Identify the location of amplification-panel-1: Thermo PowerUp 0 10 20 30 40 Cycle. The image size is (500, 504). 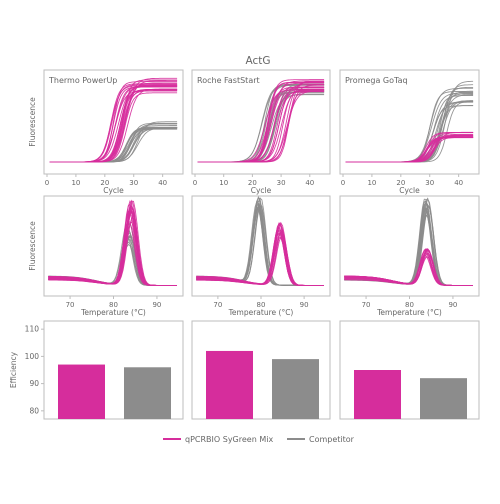
(113, 132).